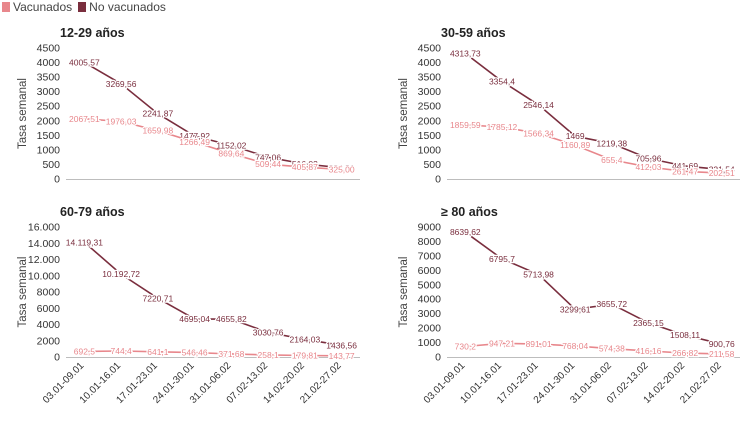 The height and width of the screenshot is (429, 754). I want to click on data-label: 574,38, so click(612, 349).